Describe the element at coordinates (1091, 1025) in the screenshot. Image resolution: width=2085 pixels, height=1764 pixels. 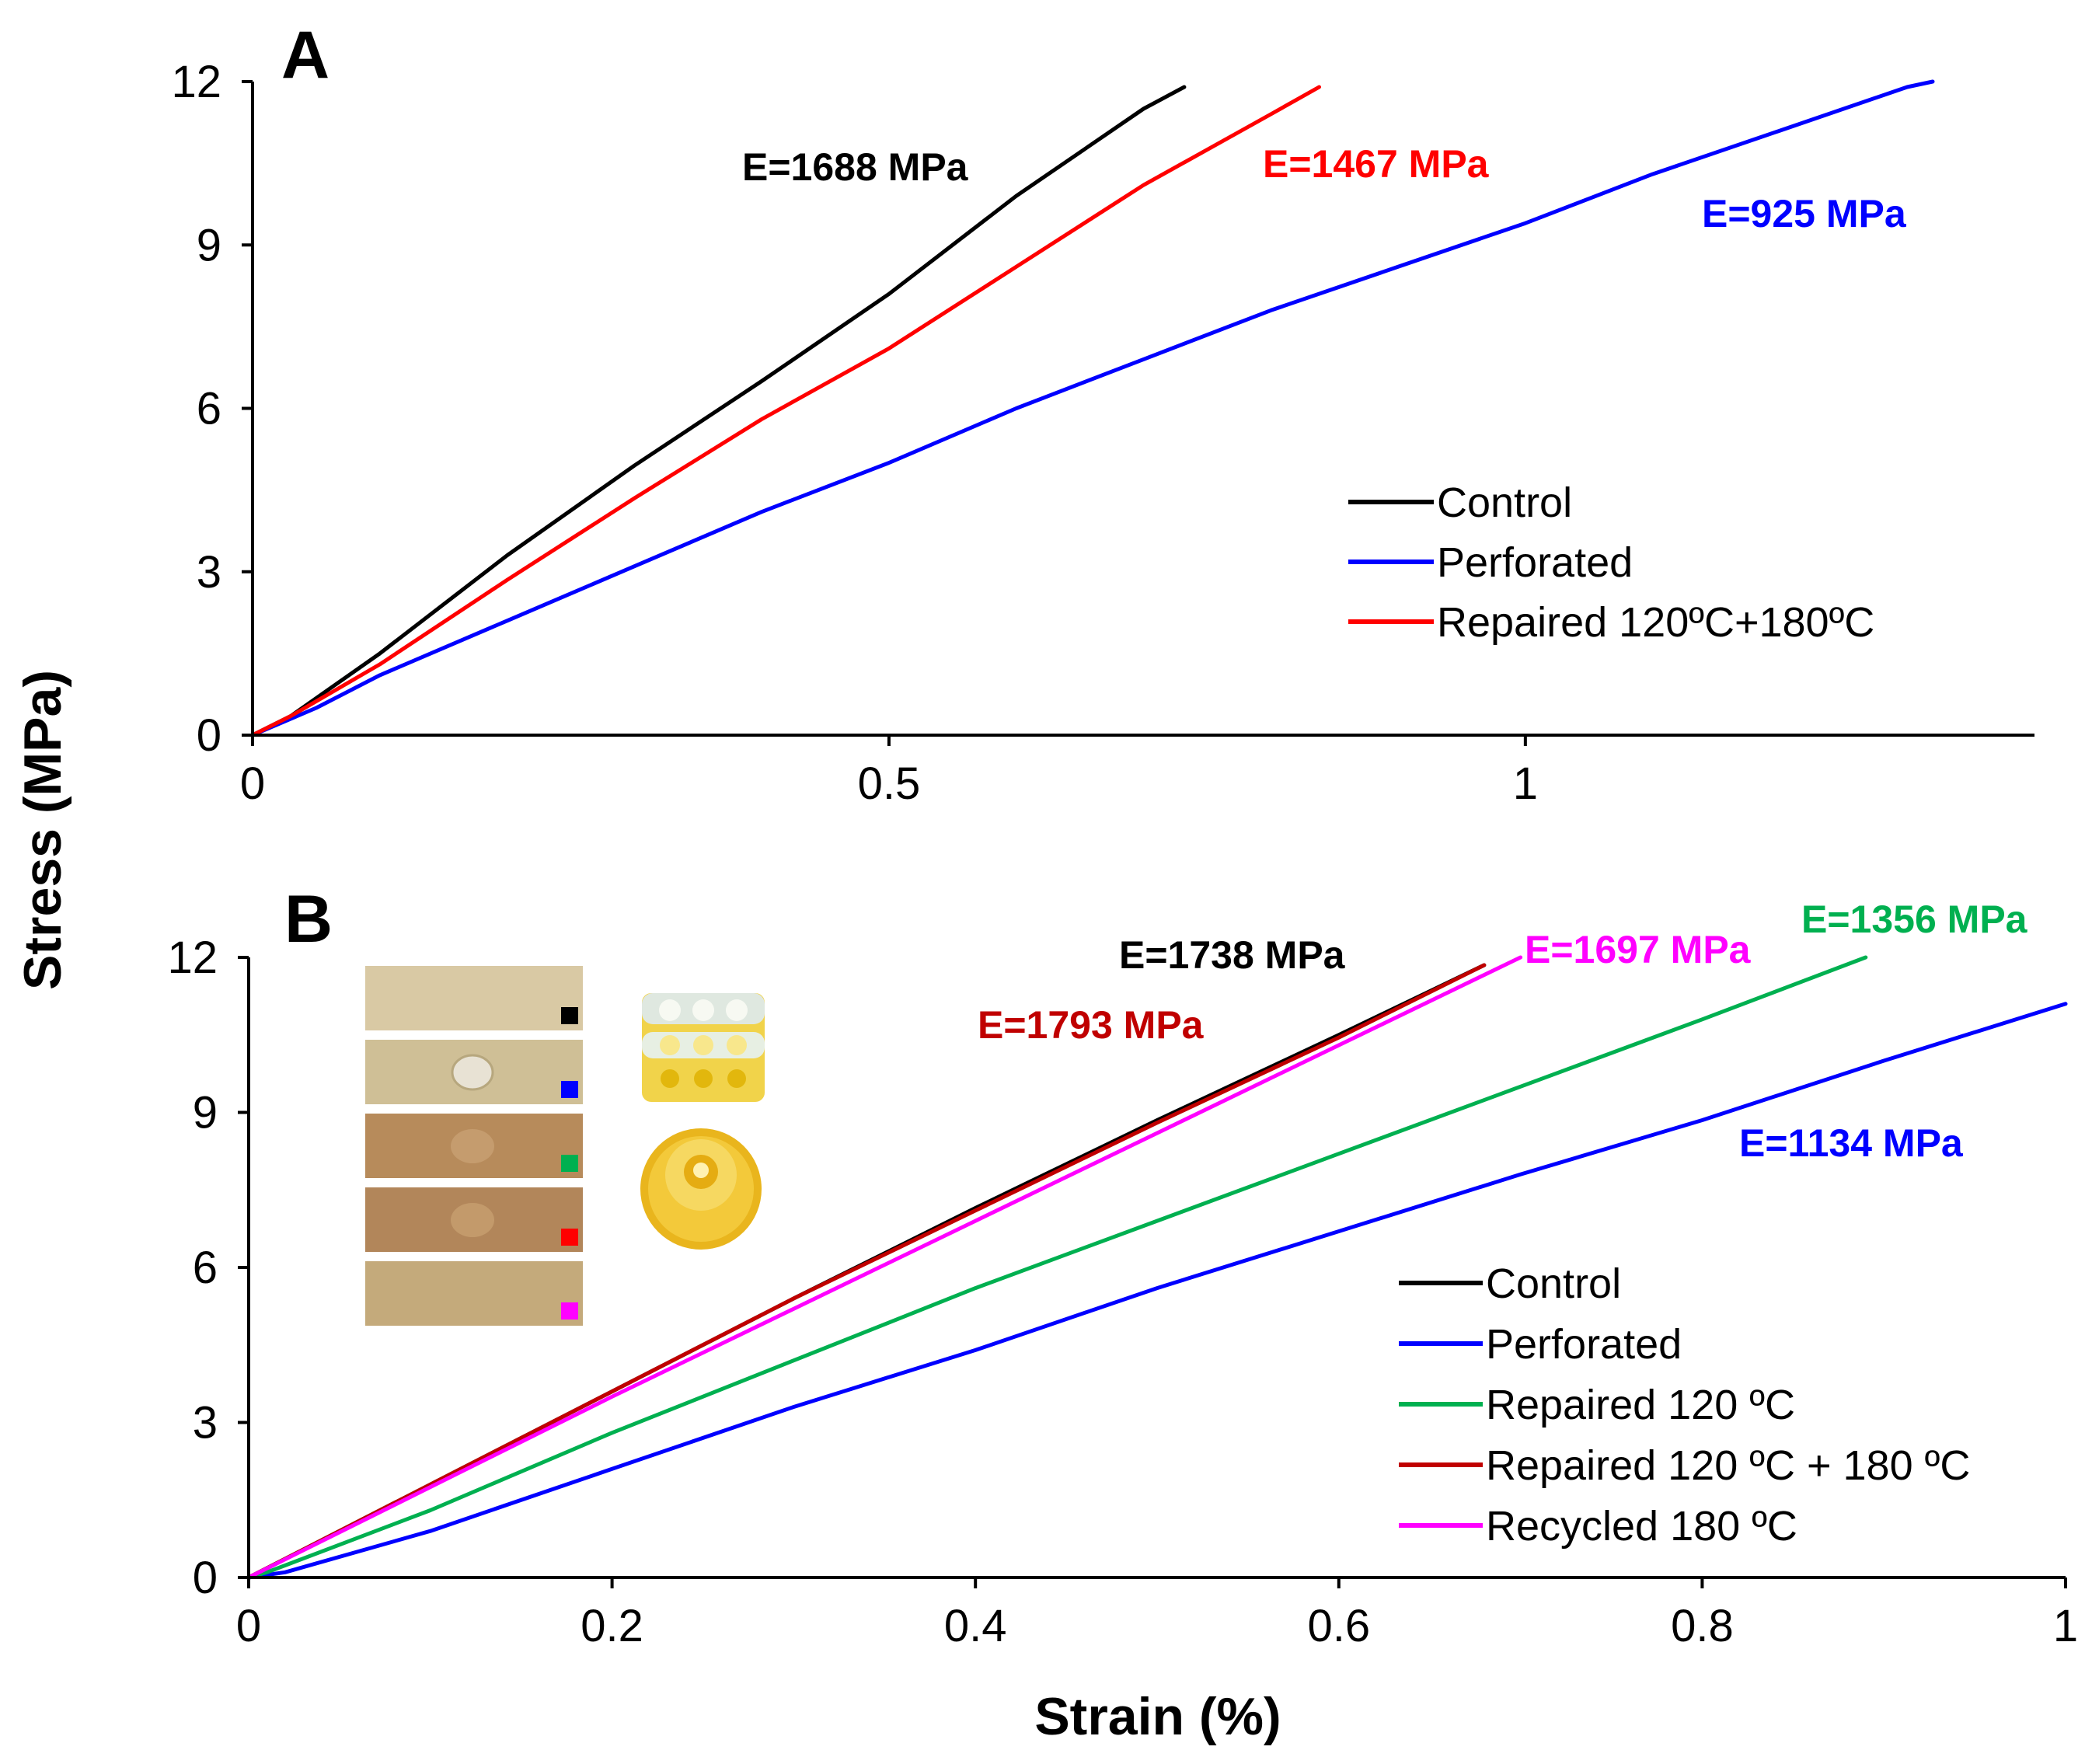
I see `panel-b-modulus-label-repaired-120-c-180-c: E=1793 MPa` at that location.